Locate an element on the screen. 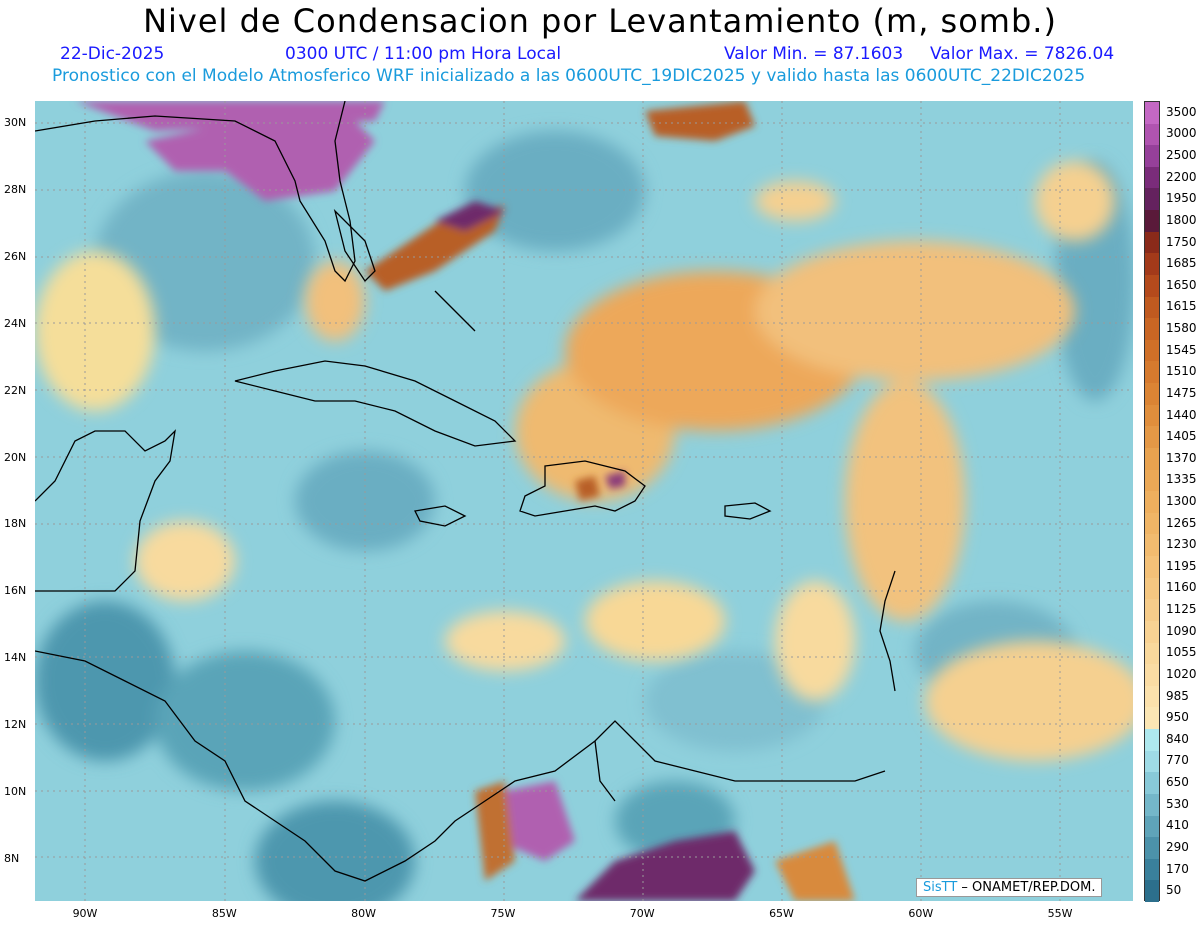 The image size is (1200, 927). lon-label-70W: 70W is located at coordinates (642, 913).